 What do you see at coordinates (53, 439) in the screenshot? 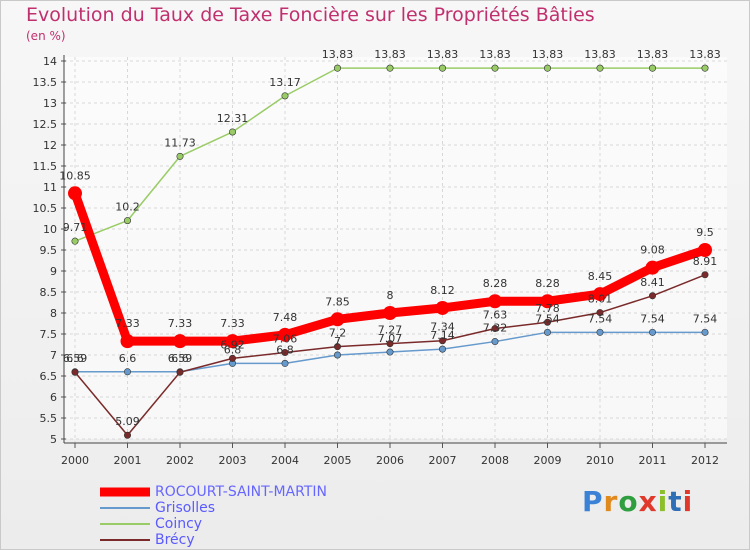
I see `y-tick-label: 5` at bounding box center [53, 439].